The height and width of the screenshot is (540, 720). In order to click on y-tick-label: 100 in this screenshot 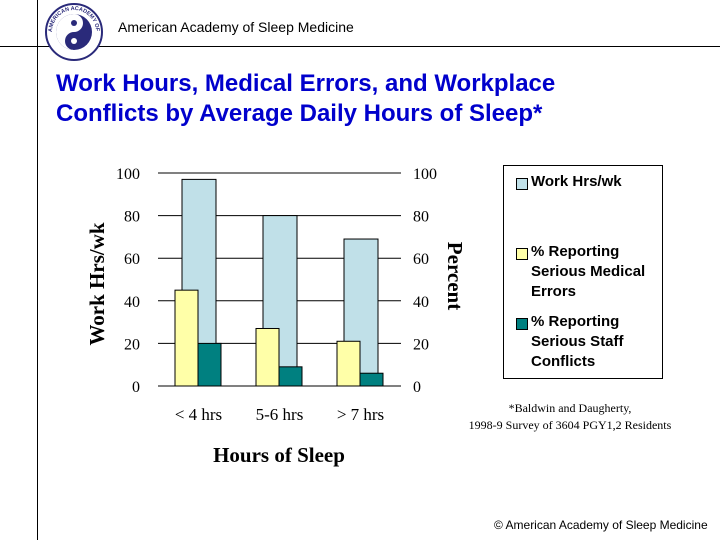, I will do `click(128, 174)`.